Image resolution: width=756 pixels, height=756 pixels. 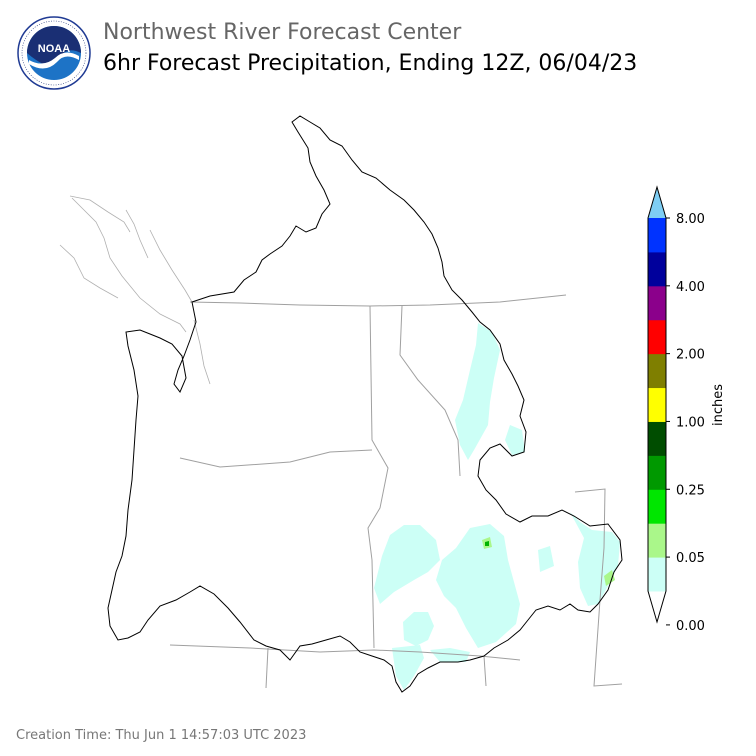 What do you see at coordinates (690, 287) in the screenshot?
I see `colorbar-tick-label: 4.00` at bounding box center [690, 287].